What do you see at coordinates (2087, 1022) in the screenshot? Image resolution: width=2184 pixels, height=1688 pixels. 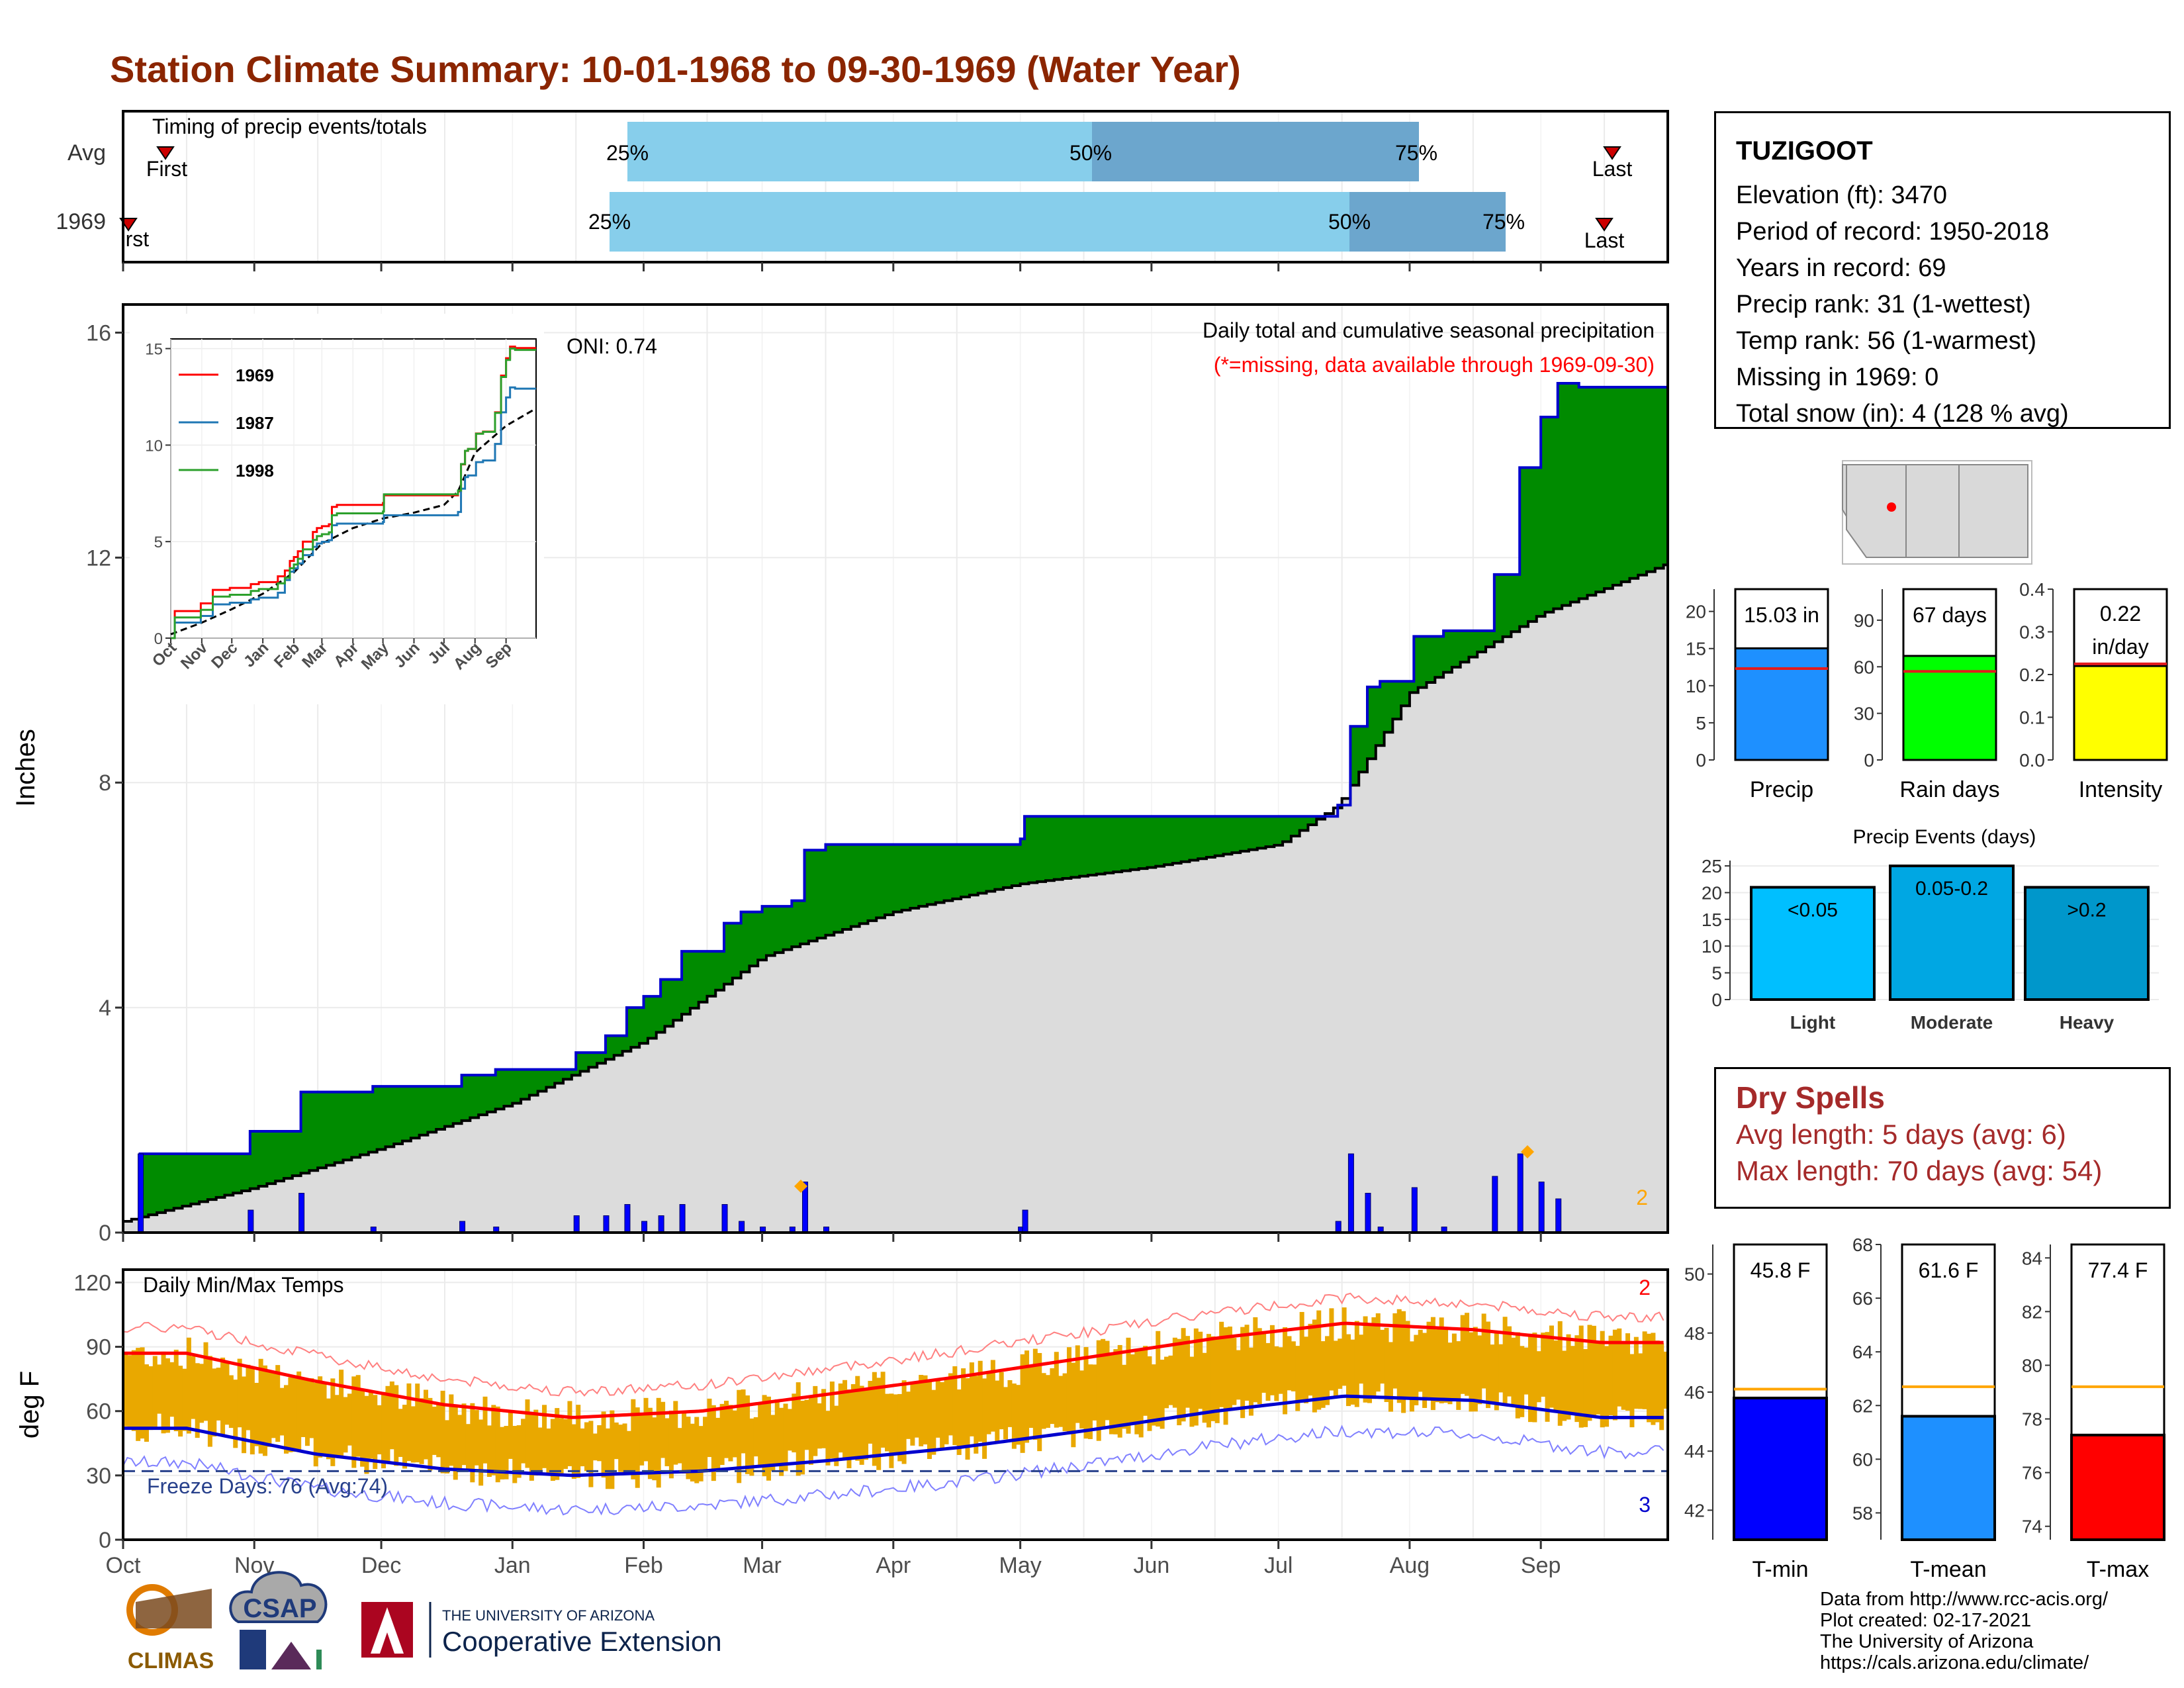 I see `event-bar-label: Heavy` at bounding box center [2087, 1022].